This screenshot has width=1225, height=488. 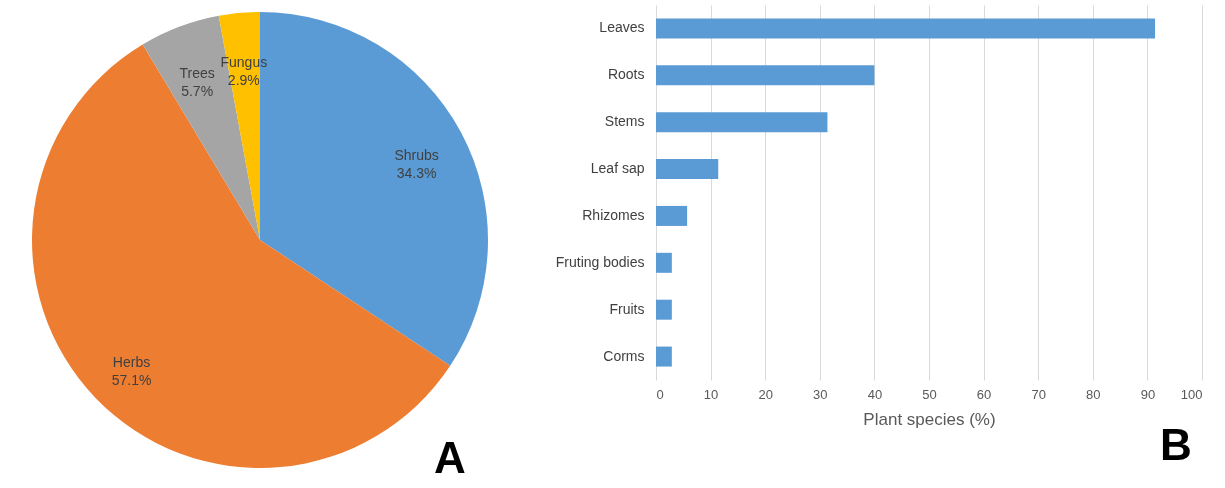 I want to click on y-tick-label: Rhizomes, so click(x=613, y=214).